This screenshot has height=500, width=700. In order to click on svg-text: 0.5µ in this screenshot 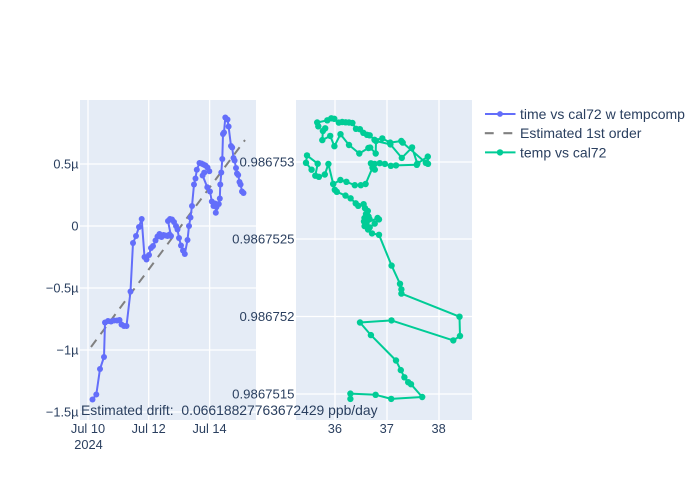, I will do `click(66, 164)`.